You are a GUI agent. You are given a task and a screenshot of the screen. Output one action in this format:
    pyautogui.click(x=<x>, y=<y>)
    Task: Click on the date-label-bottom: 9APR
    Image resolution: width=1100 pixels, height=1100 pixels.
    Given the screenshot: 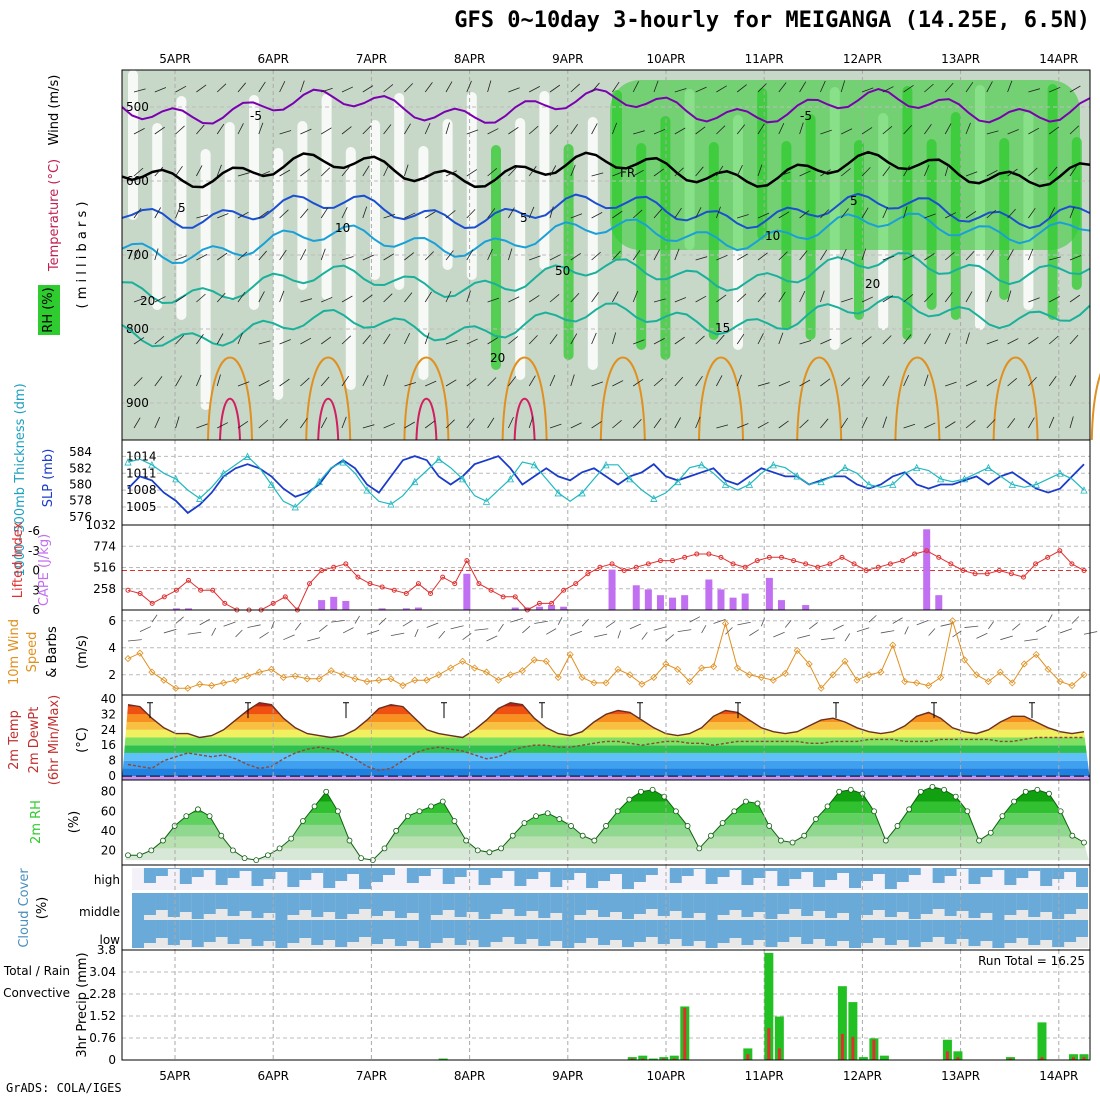 What is the action you would take?
    pyautogui.click(x=567, y=1076)
    